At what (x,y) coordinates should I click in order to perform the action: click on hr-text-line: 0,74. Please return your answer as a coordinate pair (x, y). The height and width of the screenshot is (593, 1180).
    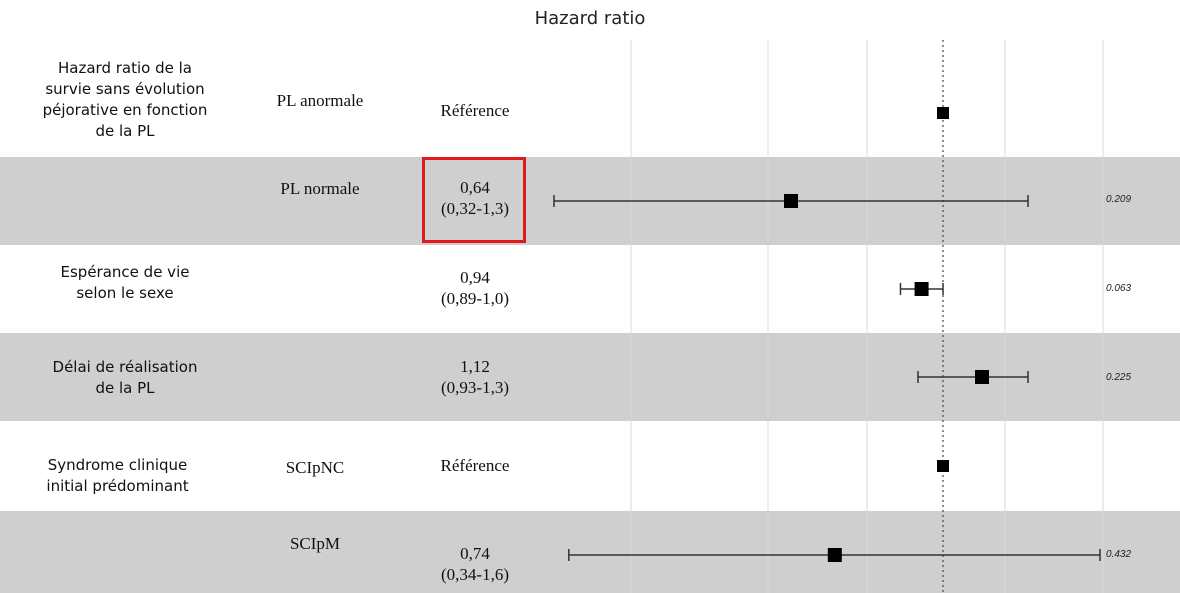
    Looking at the image, I should click on (475, 553).